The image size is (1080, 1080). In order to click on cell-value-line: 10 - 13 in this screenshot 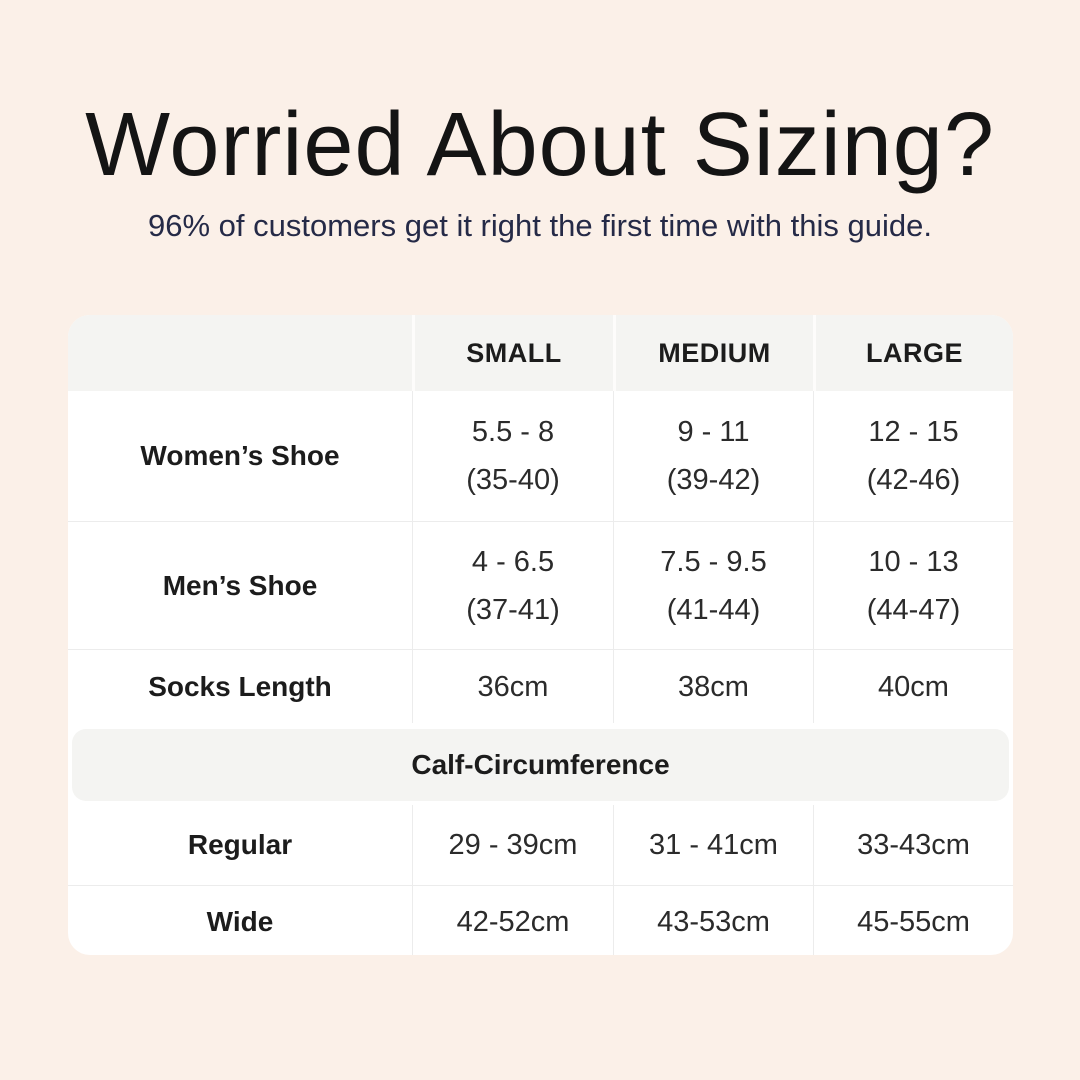, I will do `click(913, 561)`.